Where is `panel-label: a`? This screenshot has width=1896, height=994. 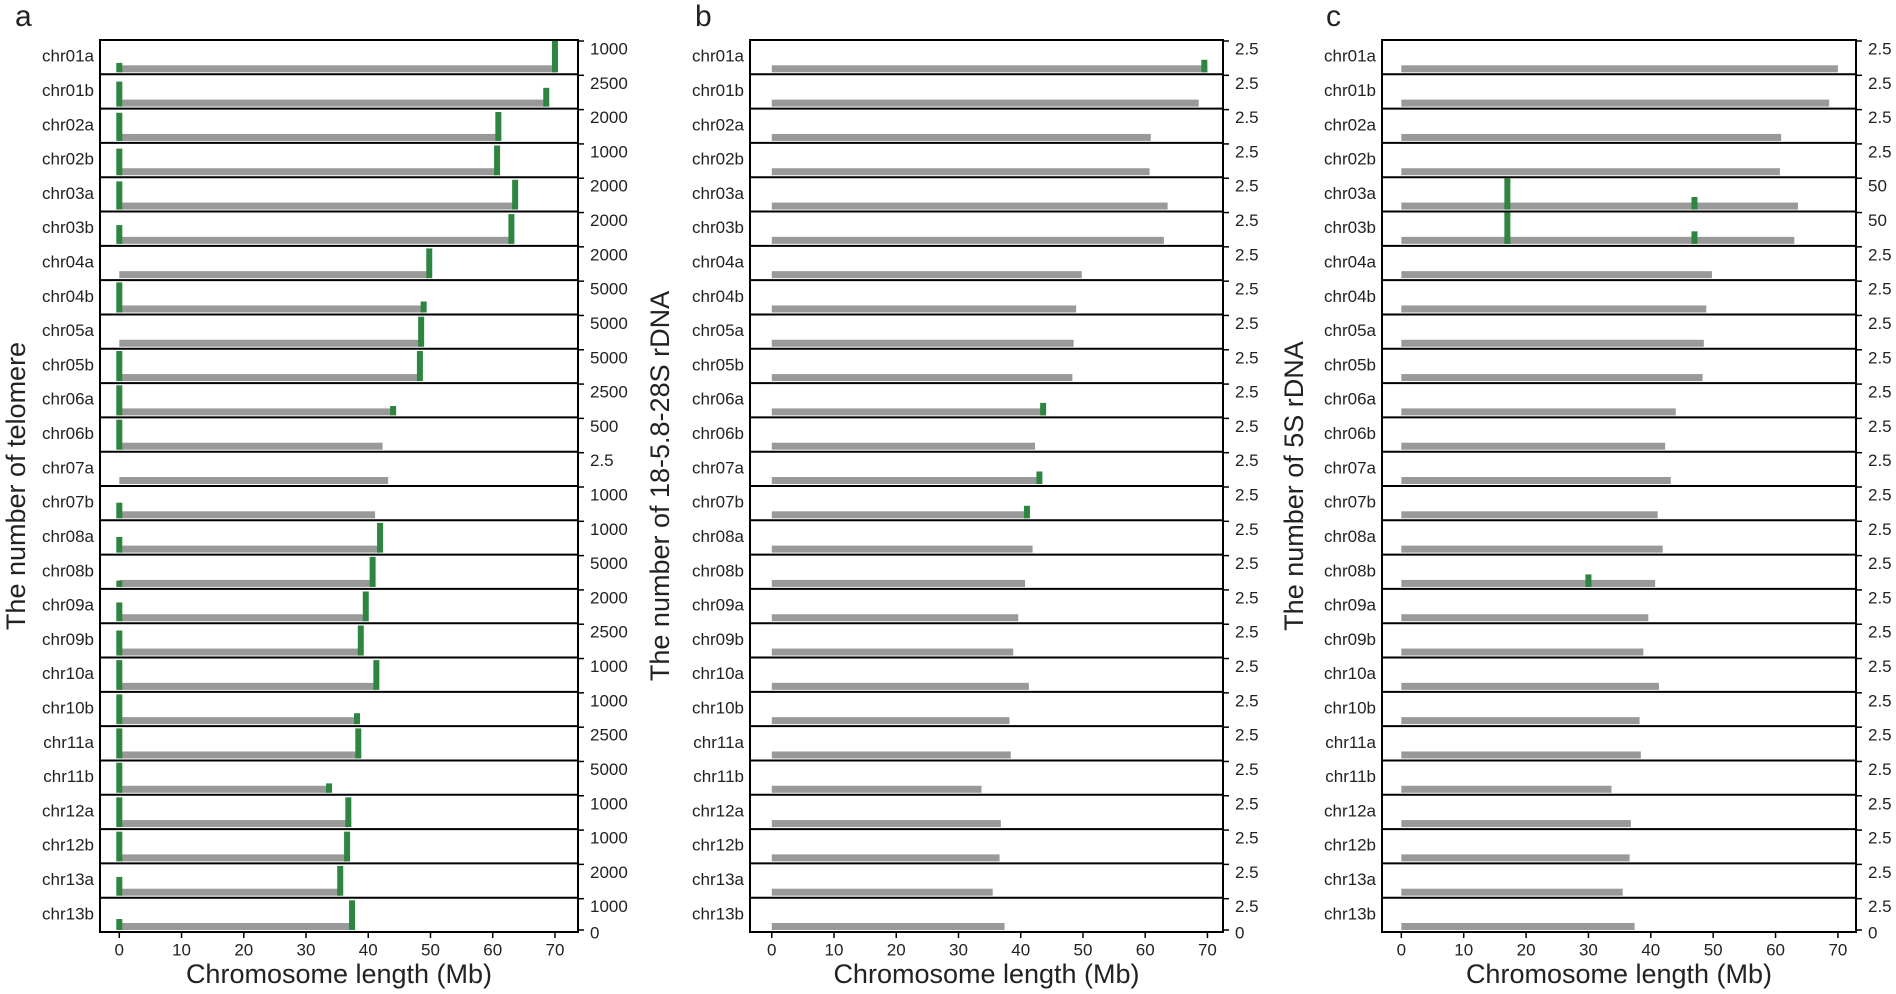
panel-label: a is located at coordinates (23, 16).